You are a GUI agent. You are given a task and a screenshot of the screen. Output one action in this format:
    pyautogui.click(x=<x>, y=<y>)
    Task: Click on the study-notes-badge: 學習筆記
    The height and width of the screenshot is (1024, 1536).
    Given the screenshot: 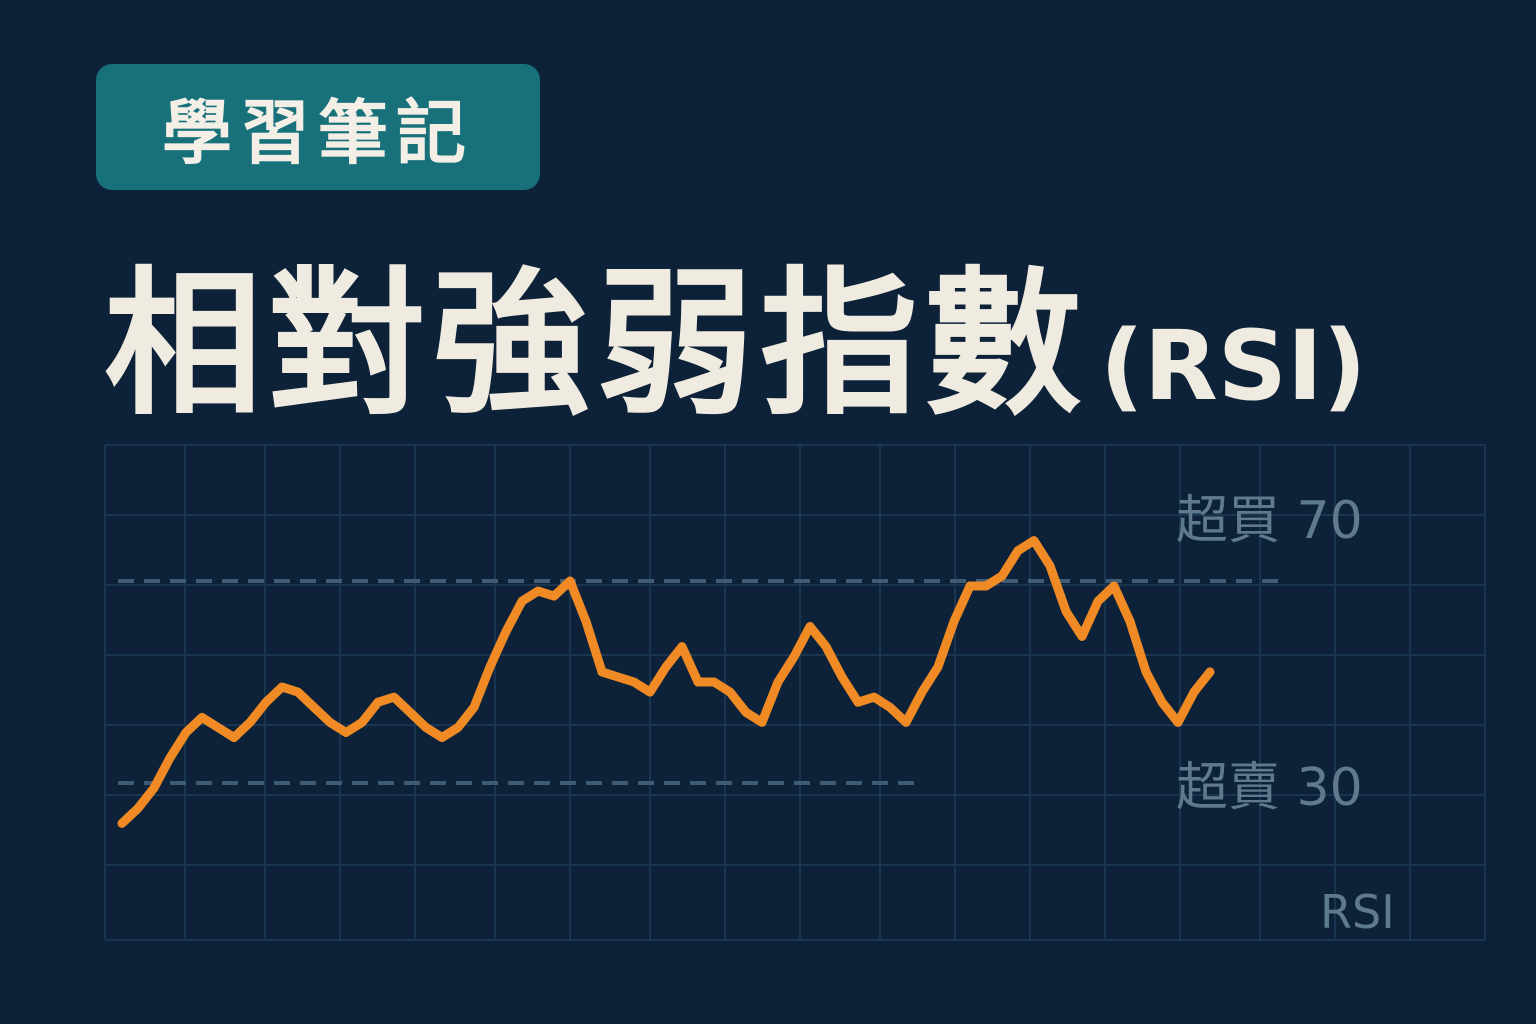 What is the action you would take?
    pyautogui.click(x=318, y=127)
    